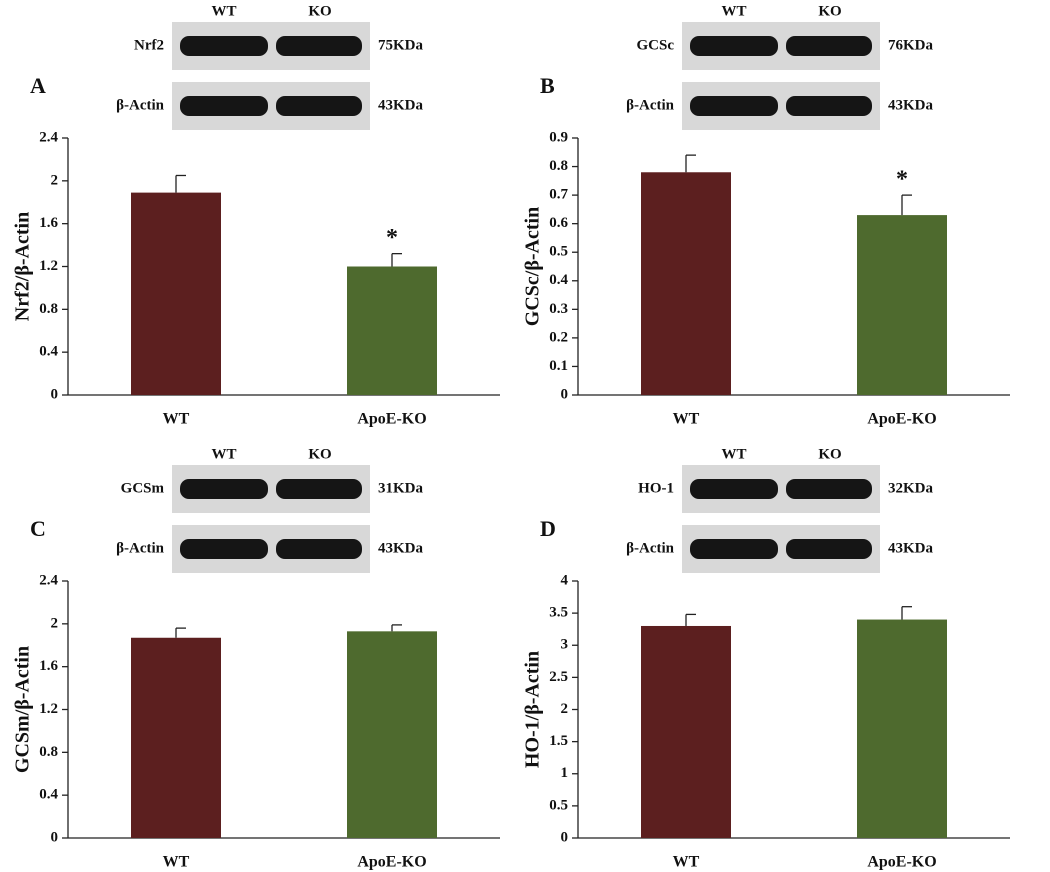 The image size is (1050, 872). Describe the element at coordinates (401, 45) in the screenshot. I see `blot-size: 75KDa` at that location.